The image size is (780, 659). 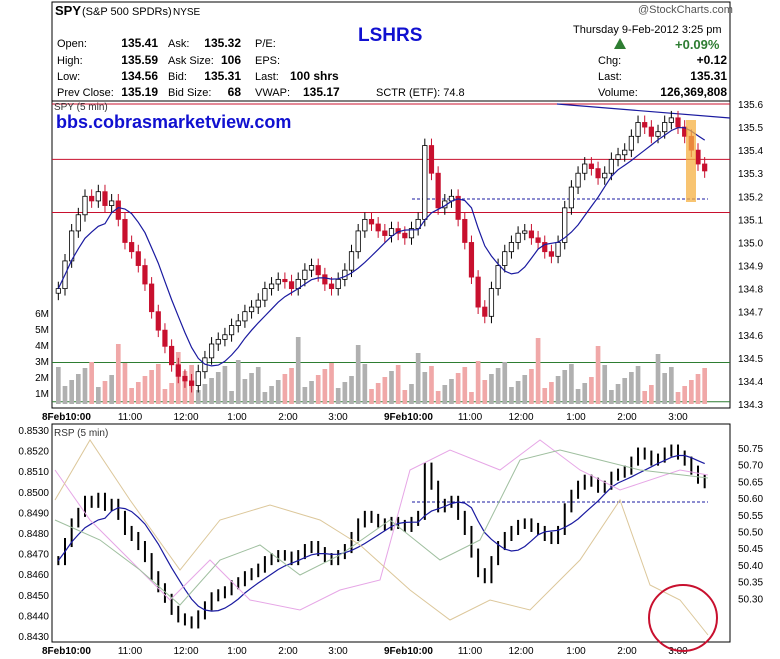 I want to click on quote-value: 135.41, so click(x=139, y=43).